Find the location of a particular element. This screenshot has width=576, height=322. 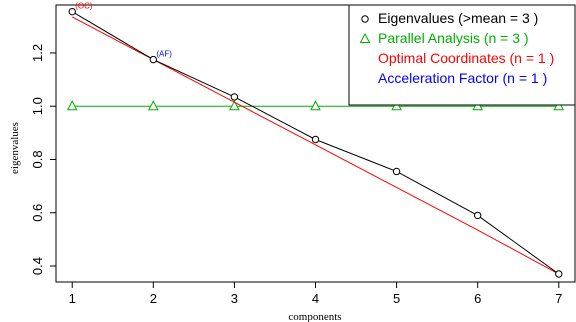

legend-label: Optimal Coordinates (n = 1 ) is located at coordinates (466, 58).